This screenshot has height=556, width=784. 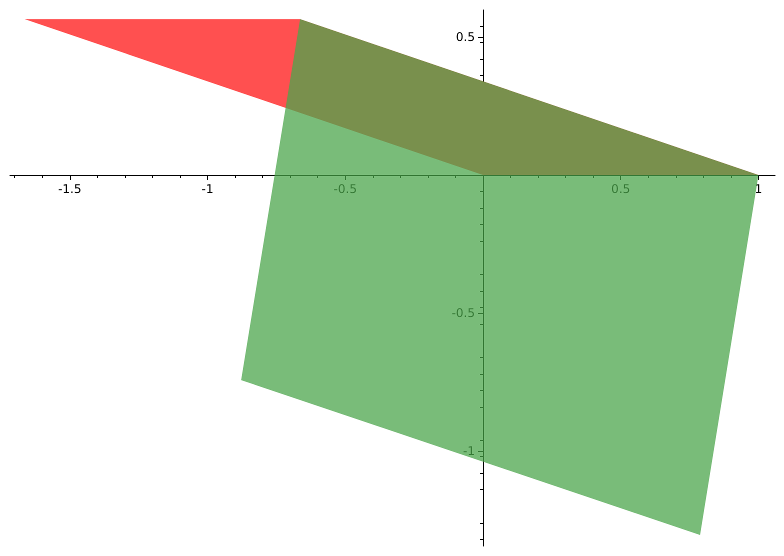 I want to click on y-tick-label: -1, so click(x=469, y=451).